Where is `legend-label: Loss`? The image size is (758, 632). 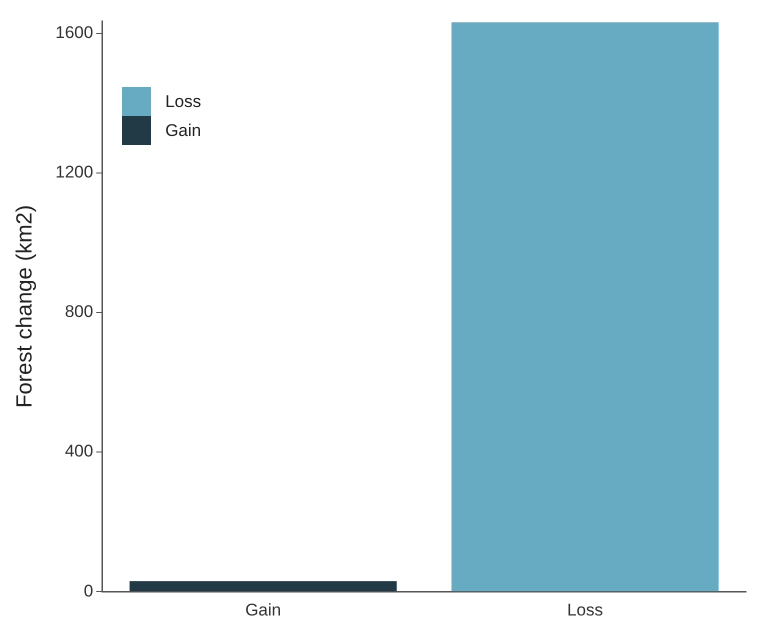 legend-label: Loss is located at coordinates (183, 102).